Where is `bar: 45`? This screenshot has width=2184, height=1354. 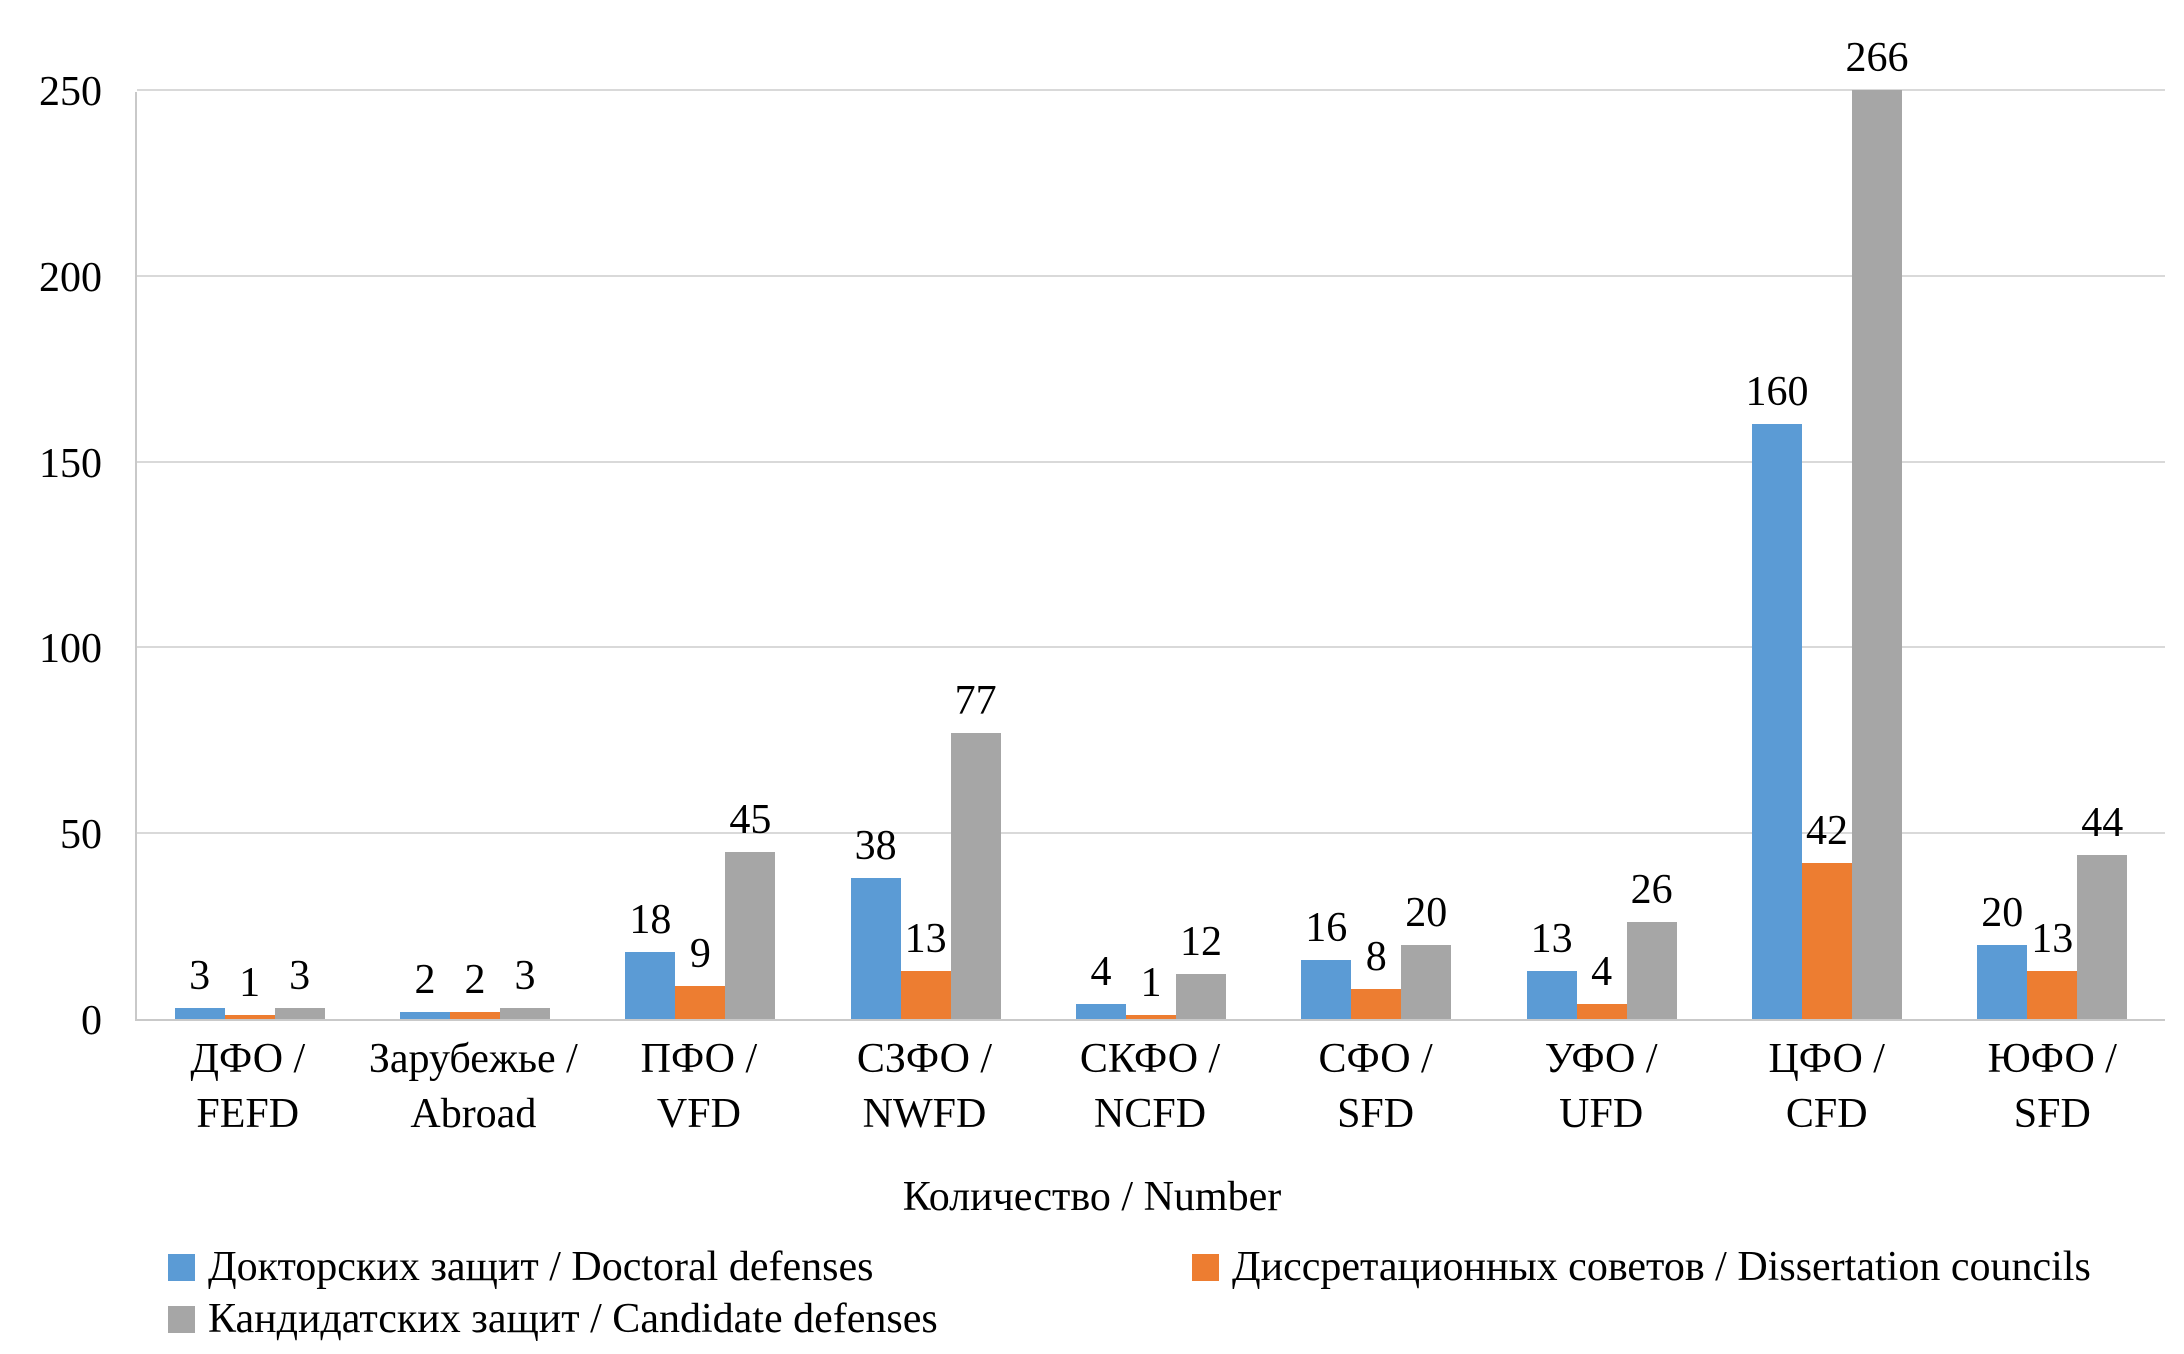
bar: 45 is located at coordinates (750, 909).